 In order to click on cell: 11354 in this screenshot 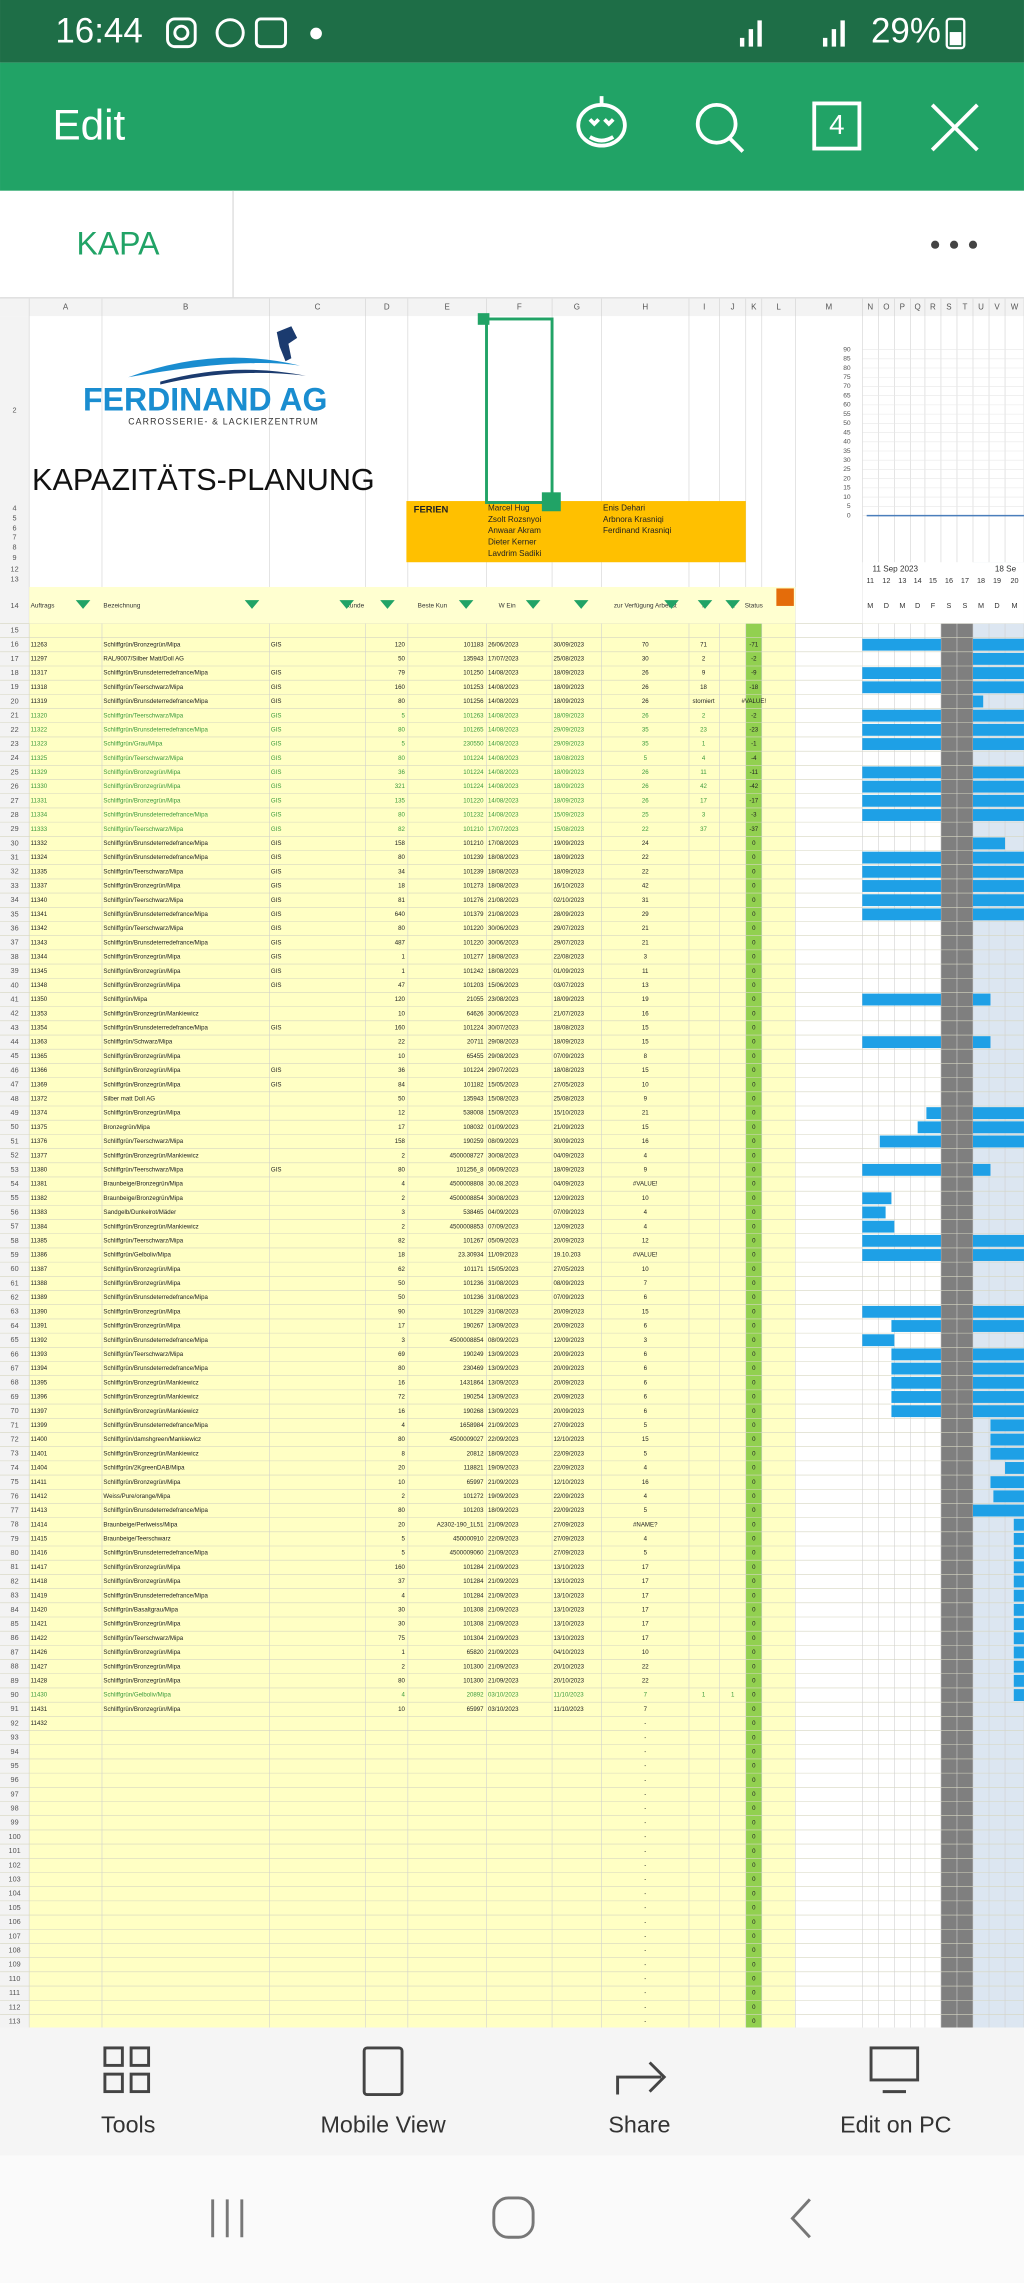, I will do `click(39, 1028)`.